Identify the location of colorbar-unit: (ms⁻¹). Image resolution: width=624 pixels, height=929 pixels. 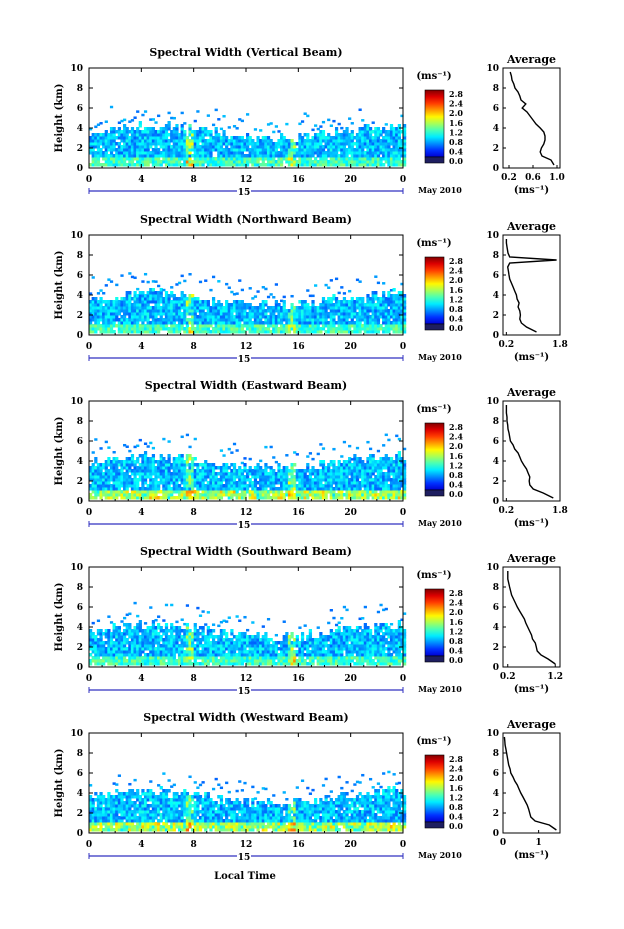
(433, 409).